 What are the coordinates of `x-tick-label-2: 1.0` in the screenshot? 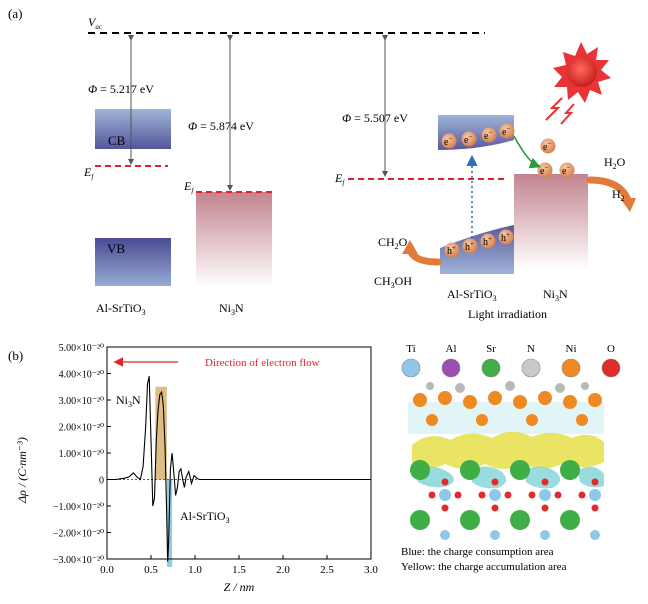 It's located at (195, 570).